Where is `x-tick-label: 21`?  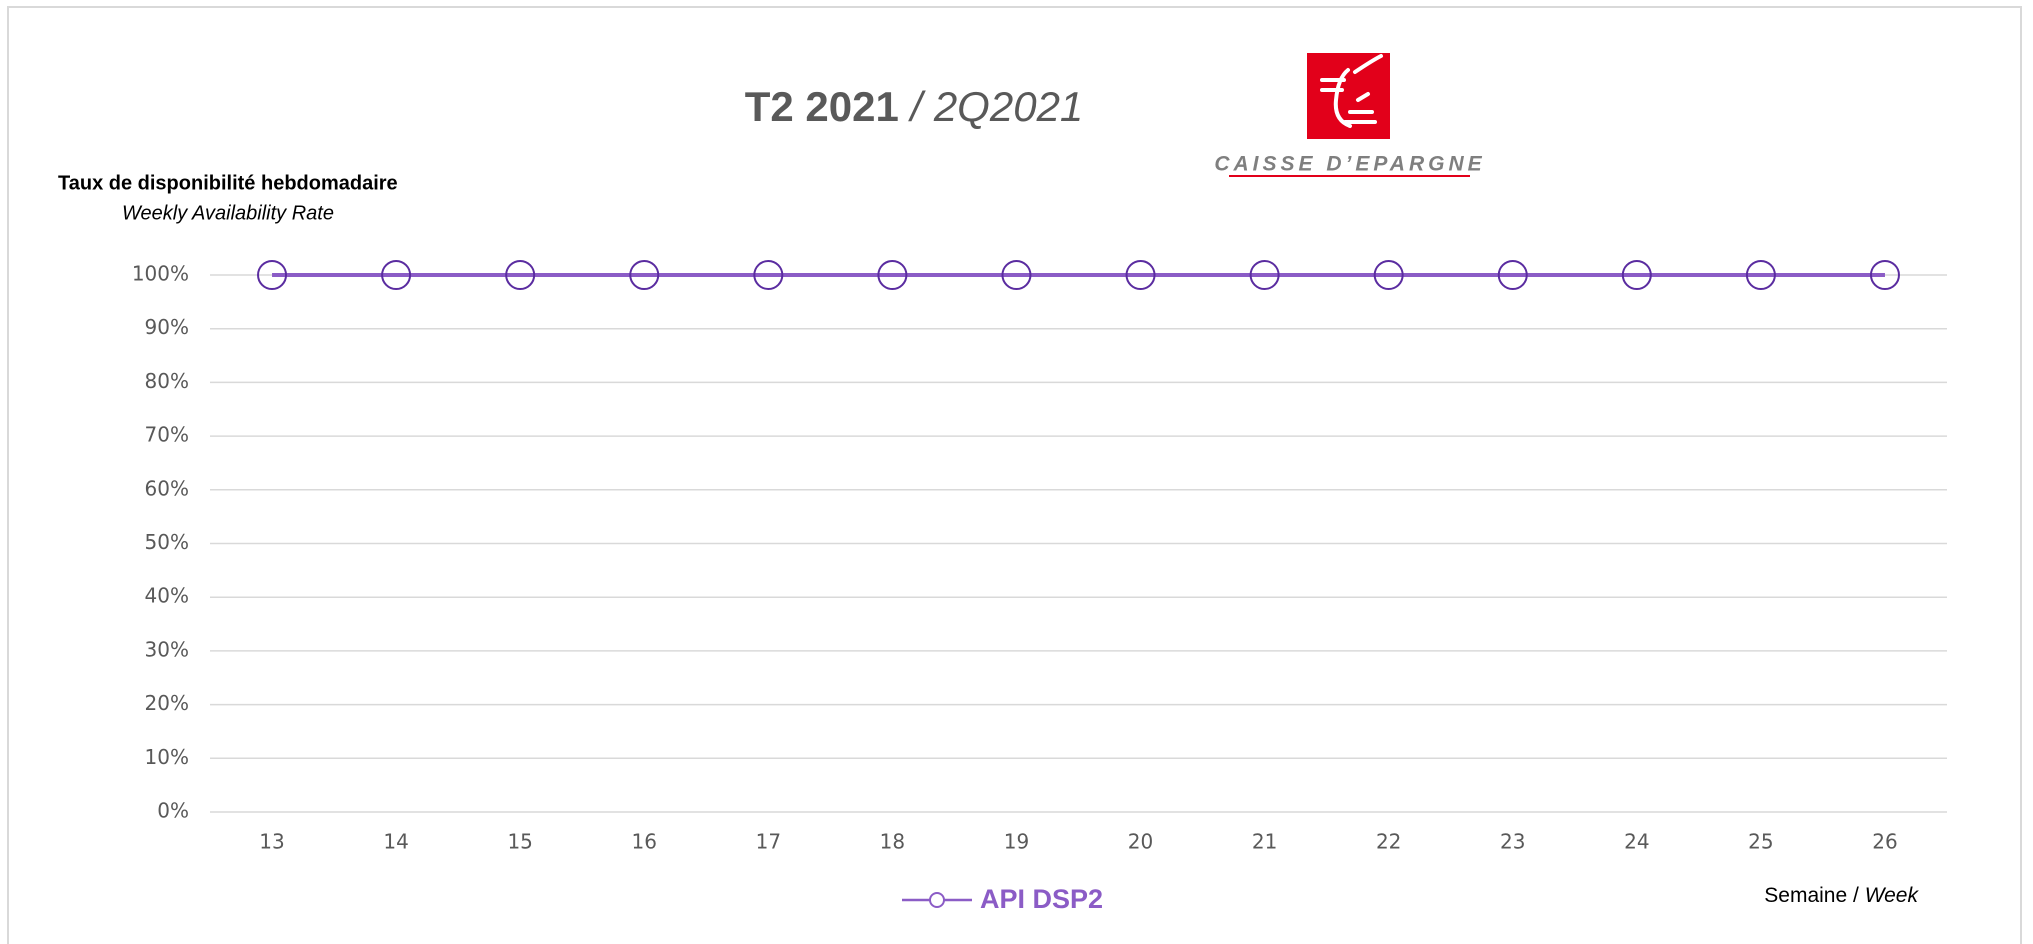 x-tick-label: 21 is located at coordinates (1264, 842).